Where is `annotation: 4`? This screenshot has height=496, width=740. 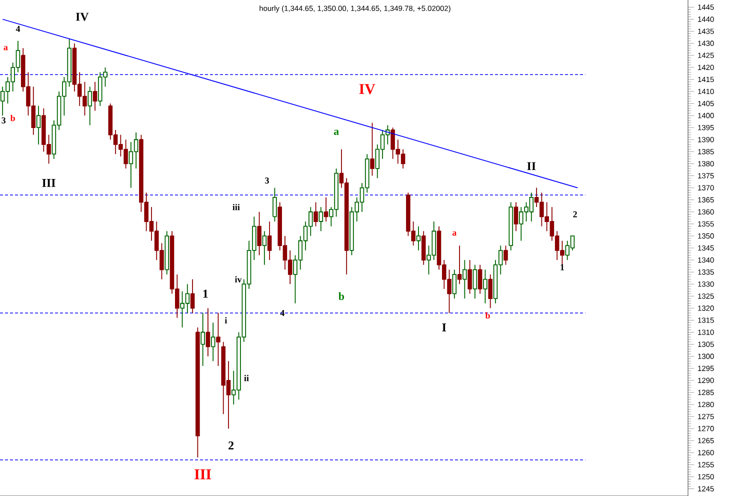
annotation: 4 is located at coordinates (18, 29).